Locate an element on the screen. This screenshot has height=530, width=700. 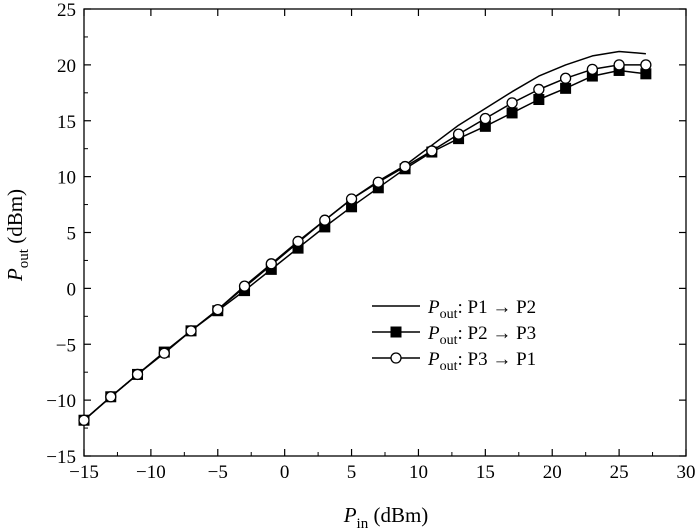
x-axis-label-unit: (dBm) is located at coordinates (398, 515).